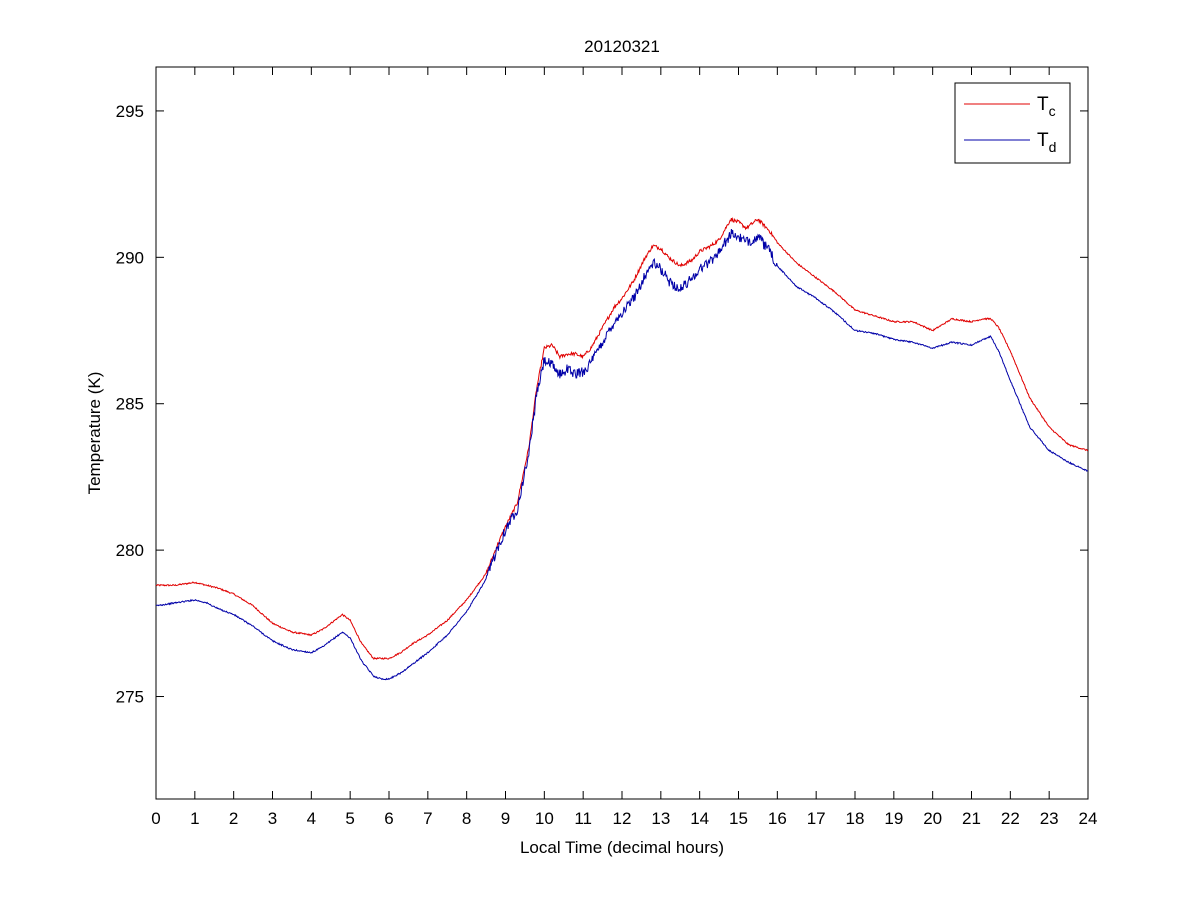 The image size is (1201, 900). Describe the element at coordinates (155, 818) in the screenshot. I see `x-tick-label: 0` at that location.